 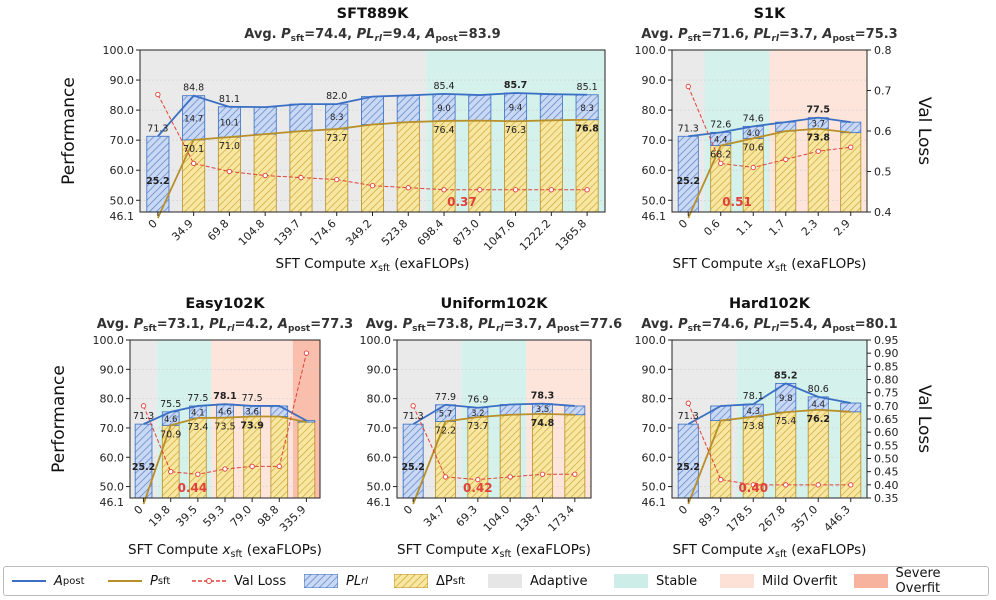 What do you see at coordinates (842, 228) in the screenshot?
I see `x-tick-label: 2.9` at bounding box center [842, 228].